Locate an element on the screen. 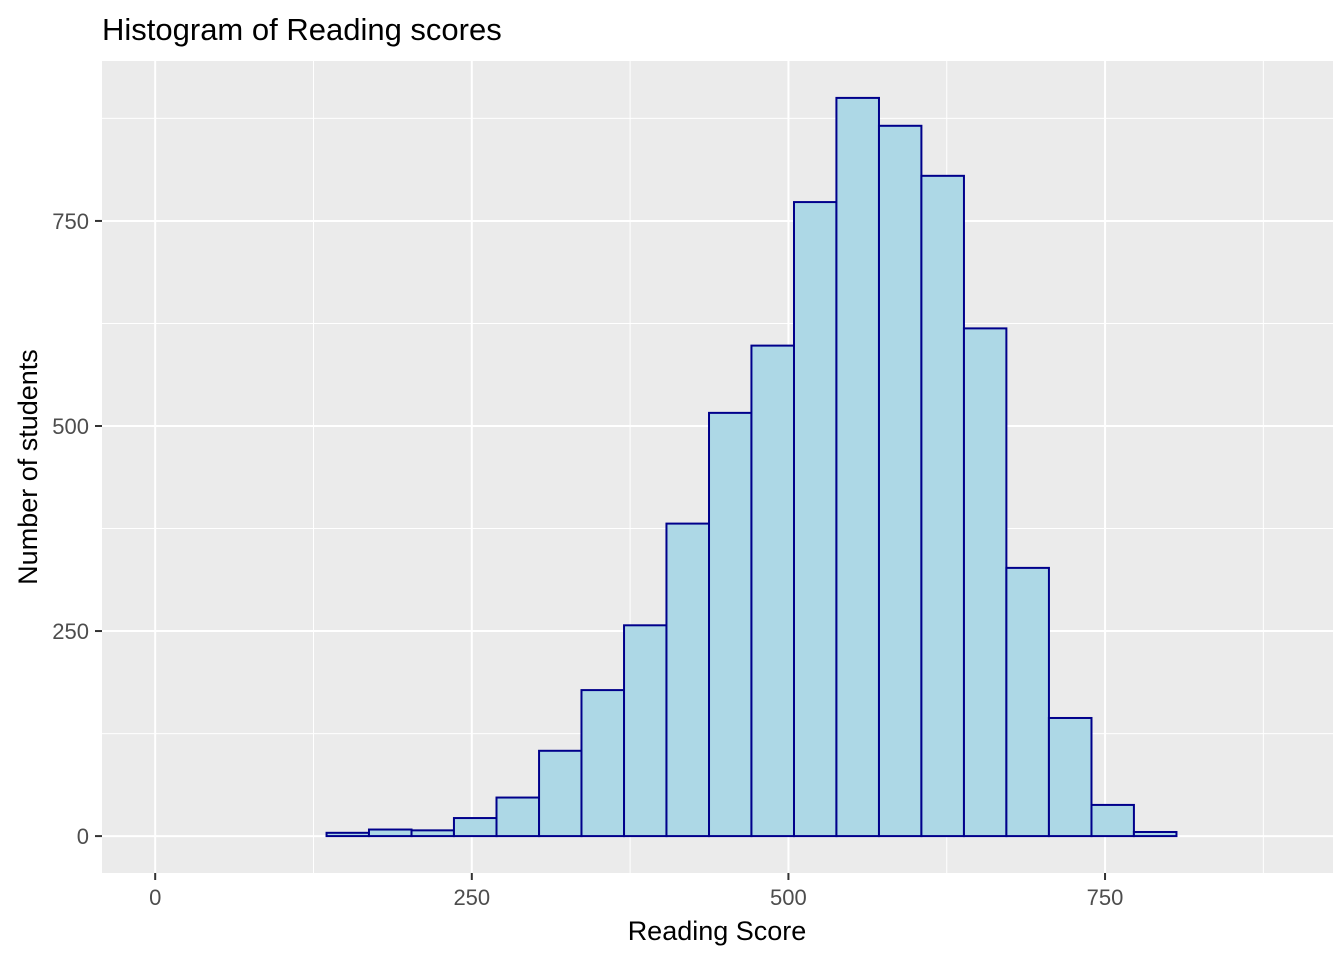 Image resolution: width=1344 pixels, height=960 pixels. x-axis-ticks: 0 250 500 750 is located at coordinates (636, 891).